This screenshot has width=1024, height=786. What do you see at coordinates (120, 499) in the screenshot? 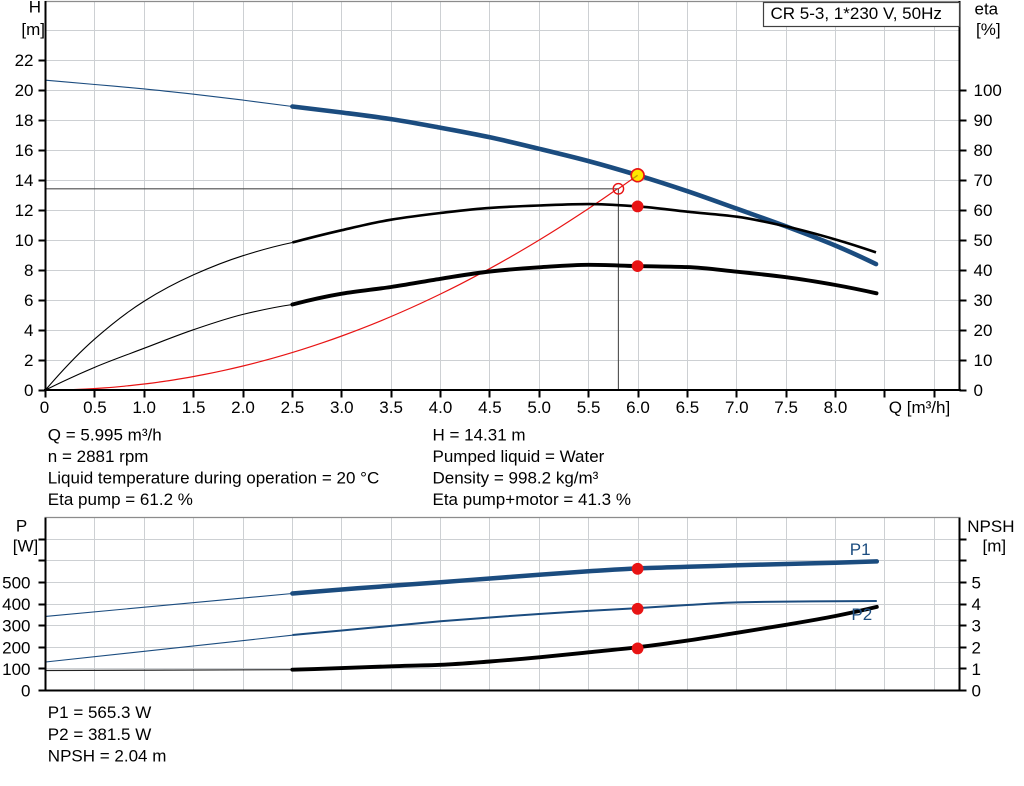
I see `svg-text: Eta pump = 61.2 %` at bounding box center [120, 499].